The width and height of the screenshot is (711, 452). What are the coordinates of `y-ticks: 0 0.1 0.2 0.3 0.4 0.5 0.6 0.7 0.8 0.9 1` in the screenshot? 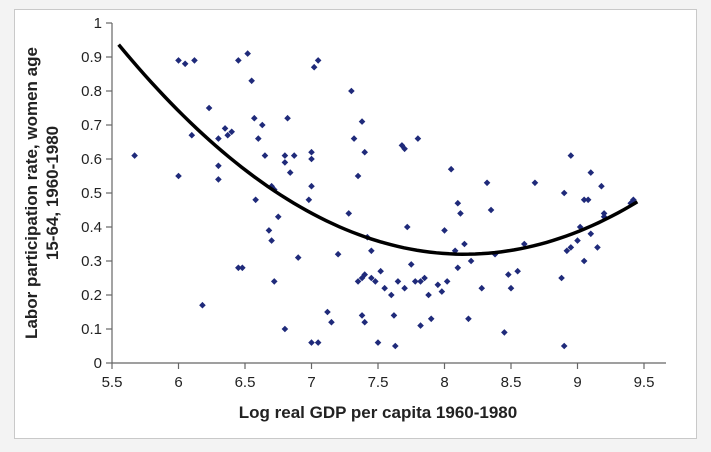 It's located at (96, 193).